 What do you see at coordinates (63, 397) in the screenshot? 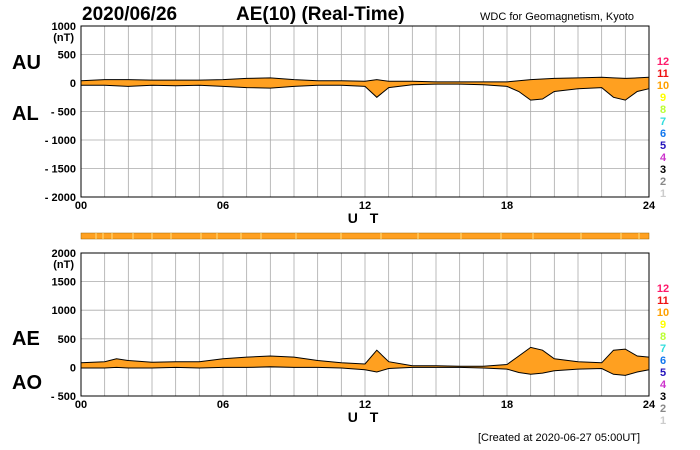
I see `ae-ao-y-tick-label: - 500` at bounding box center [63, 397].